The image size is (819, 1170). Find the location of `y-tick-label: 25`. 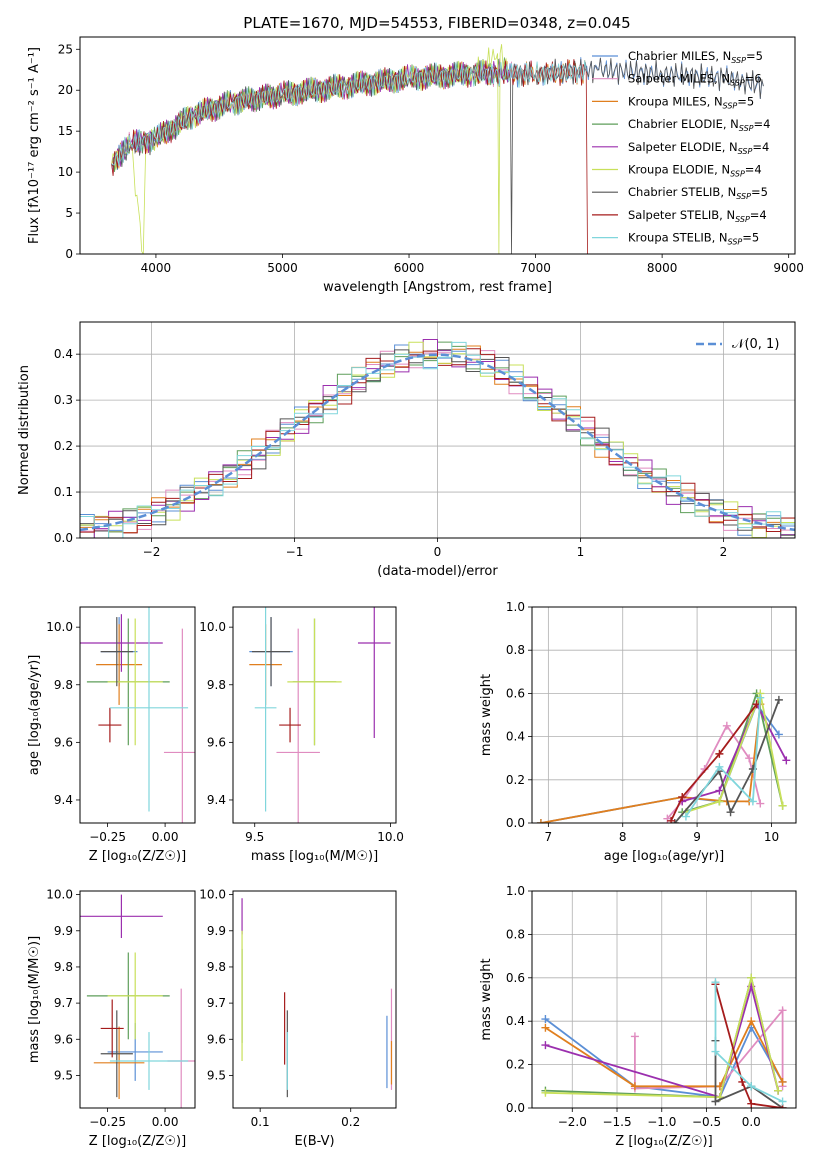

y-tick-label: 25 is located at coordinates (65, 49).